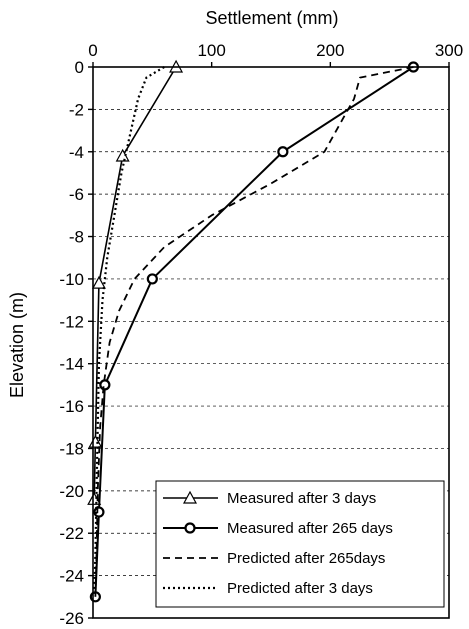 This screenshot has width=469, height=629. Describe the element at coordinates (449, 50) in the screenshot. I see `x-tick-label: 300` at that location.